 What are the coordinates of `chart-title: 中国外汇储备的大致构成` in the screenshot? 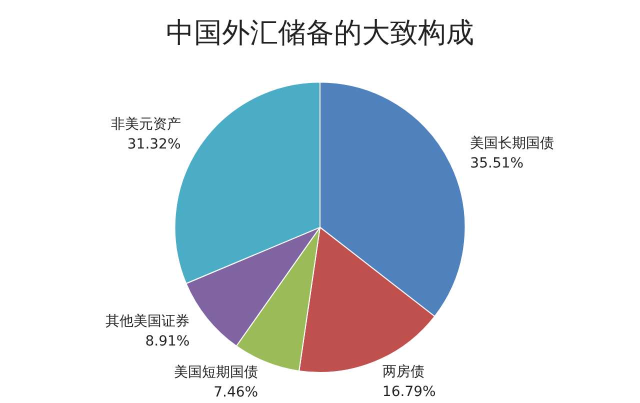 It's located at (320, 33).